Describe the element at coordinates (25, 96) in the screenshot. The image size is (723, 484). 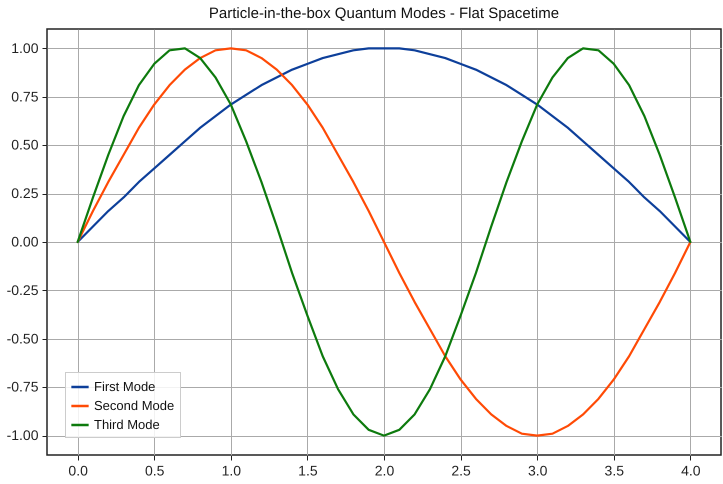
I see `y-tick-label: 0.75` at that location.